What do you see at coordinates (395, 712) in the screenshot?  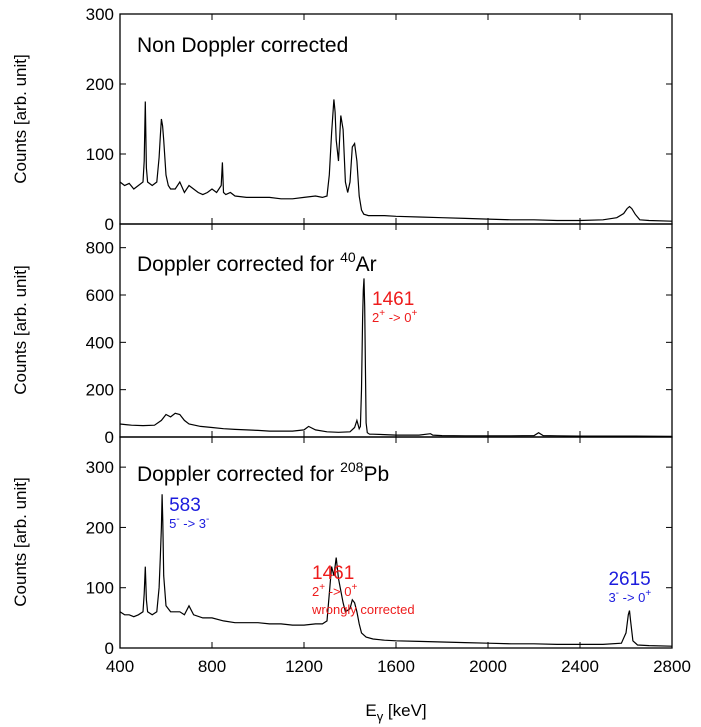 I see `x-axis-title: Eγ [keV]` at bounding box center [395, 712].